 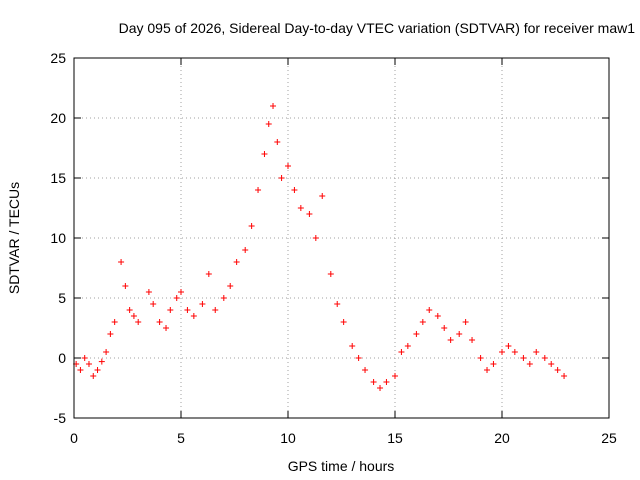 I want to click on y-tick-label: 10, so click(x=58, y=238).